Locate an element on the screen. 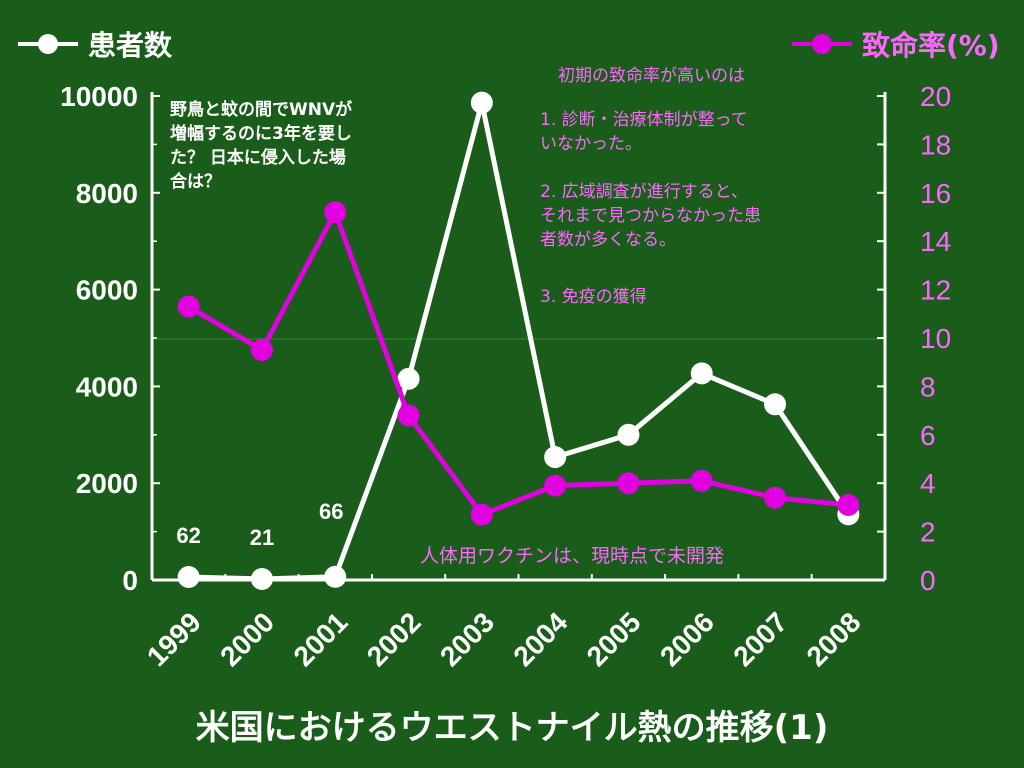 The height and width of the screenshot is (768, 1024). y-left-tick-label: 10000 is located at coordinates (99, 96).